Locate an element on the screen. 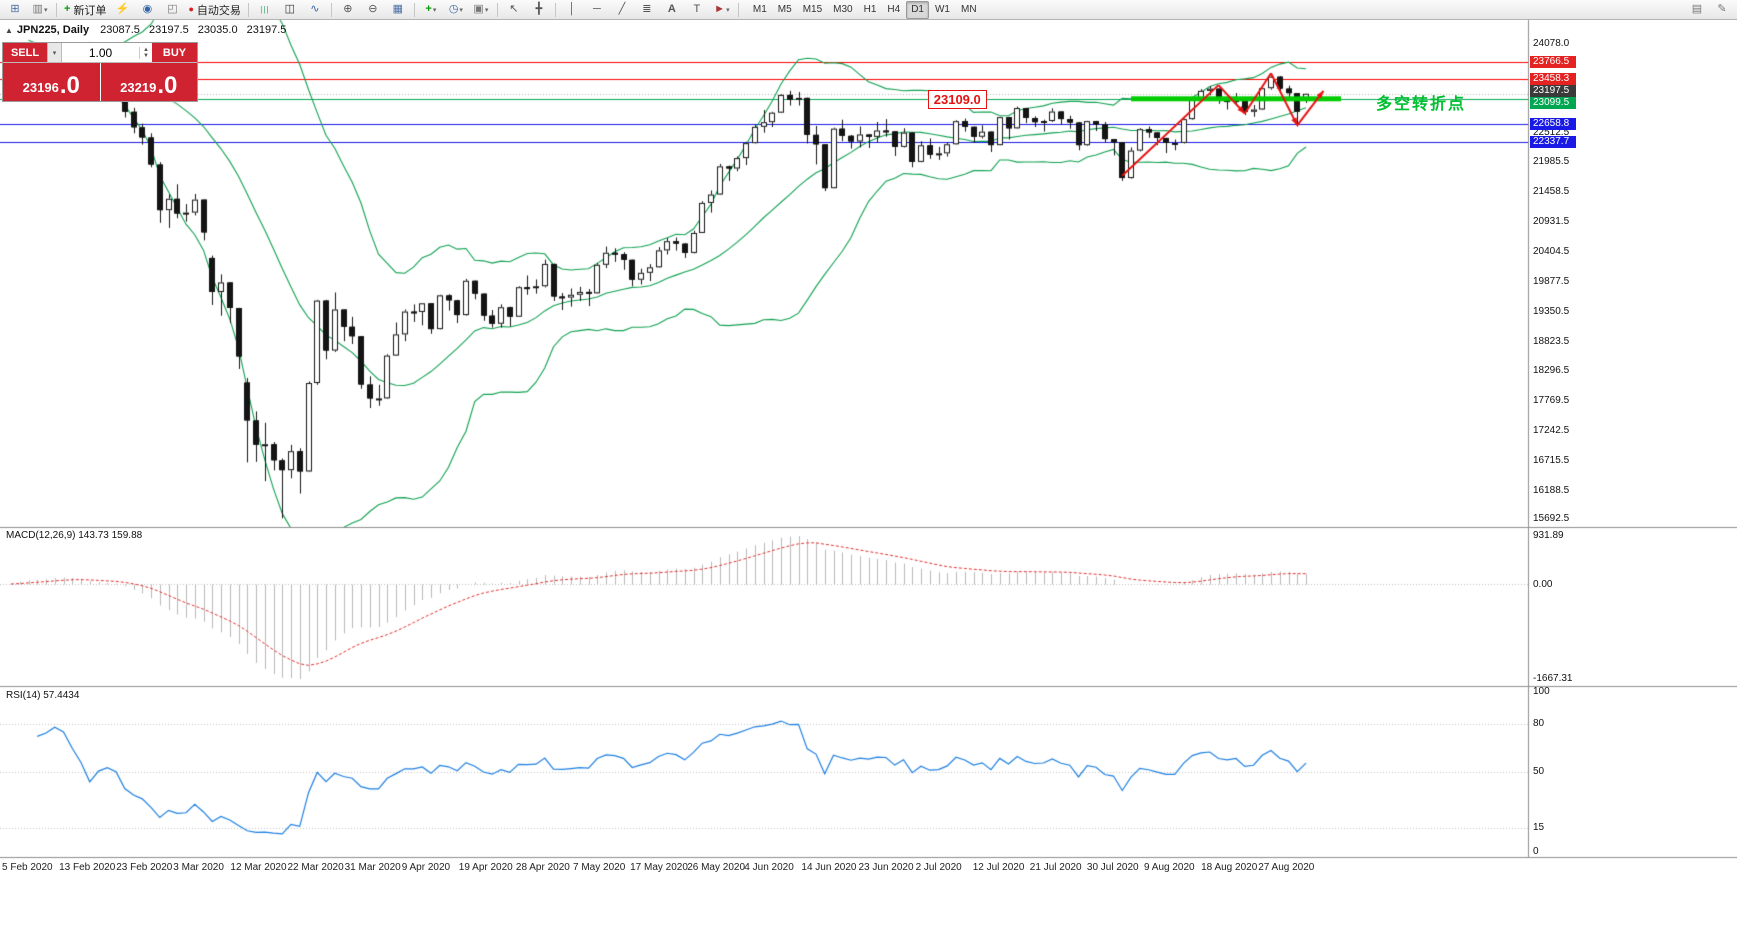 The height and width of the screenshot is (945, 1737). date-axis-label: 9 Aug 2020 is located at coordinates (1169, 867).